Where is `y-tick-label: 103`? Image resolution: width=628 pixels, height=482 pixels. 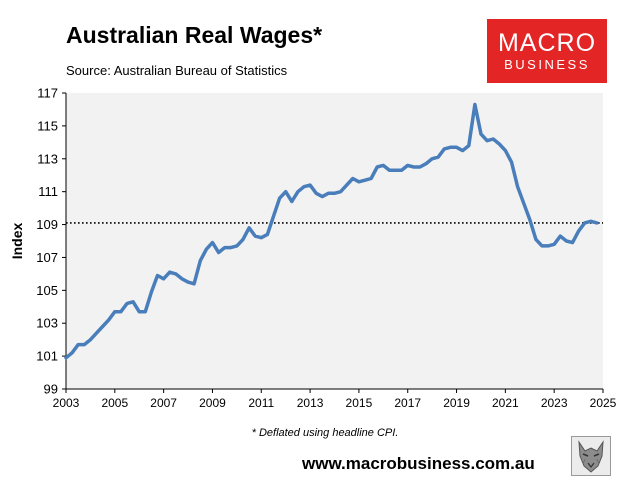
y-tick-label: 103 is located at coordinates (47, 323).